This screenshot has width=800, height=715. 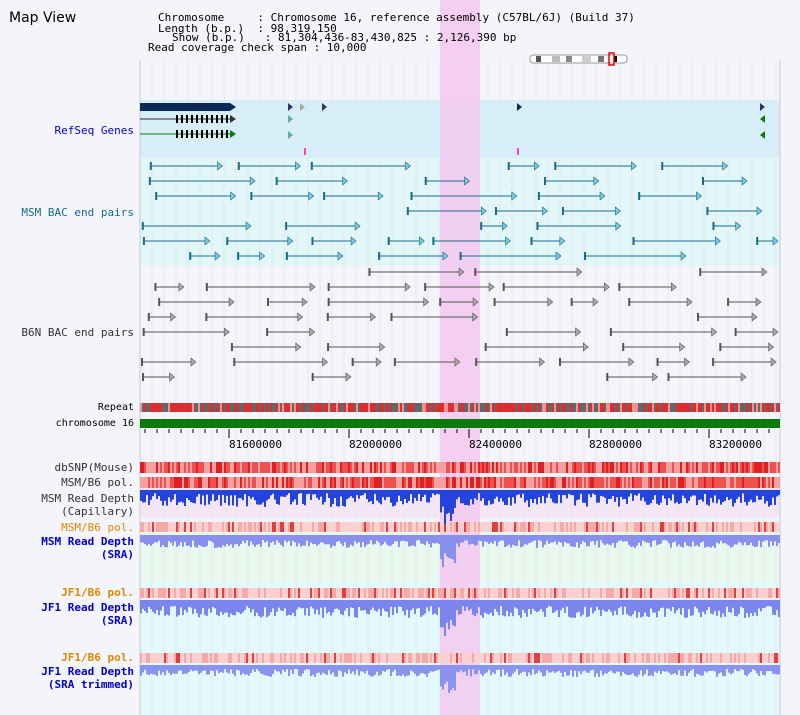 What do you see at coordinates (87, 498) in the screenshot?
I see `msm-depth-capillary-label: MSM Read Depth` at bounding box center [87, 498].